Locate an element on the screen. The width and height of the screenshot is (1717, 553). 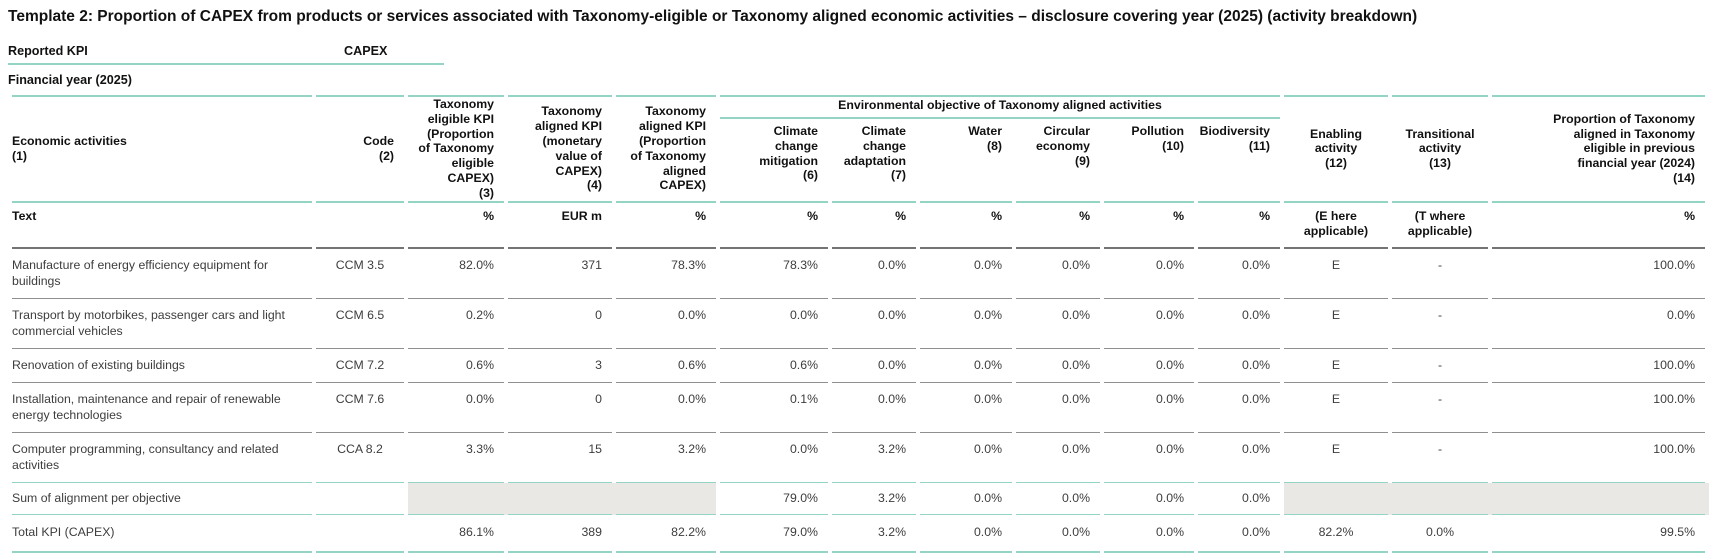
column-header-circular-economy: Circular economy (9) is located at coordinates (1058, 161).